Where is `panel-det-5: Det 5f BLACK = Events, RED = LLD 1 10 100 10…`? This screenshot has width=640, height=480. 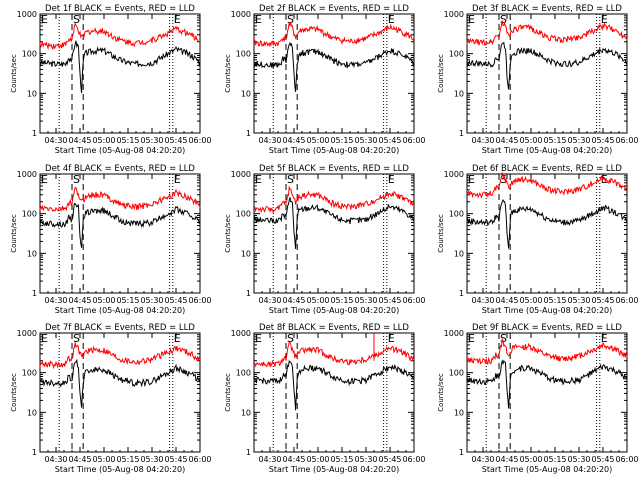 panel-det-5: Det 5f BLACK = Events, RED = LLD 1 10 100 10… is located at coordinates (325, 239).